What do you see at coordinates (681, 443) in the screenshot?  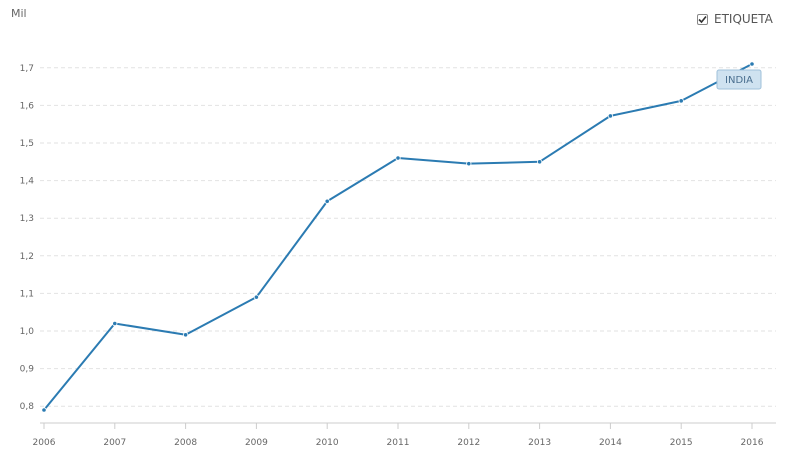 I see `x-tick-label: 2015` at bounding box center [681, 443].